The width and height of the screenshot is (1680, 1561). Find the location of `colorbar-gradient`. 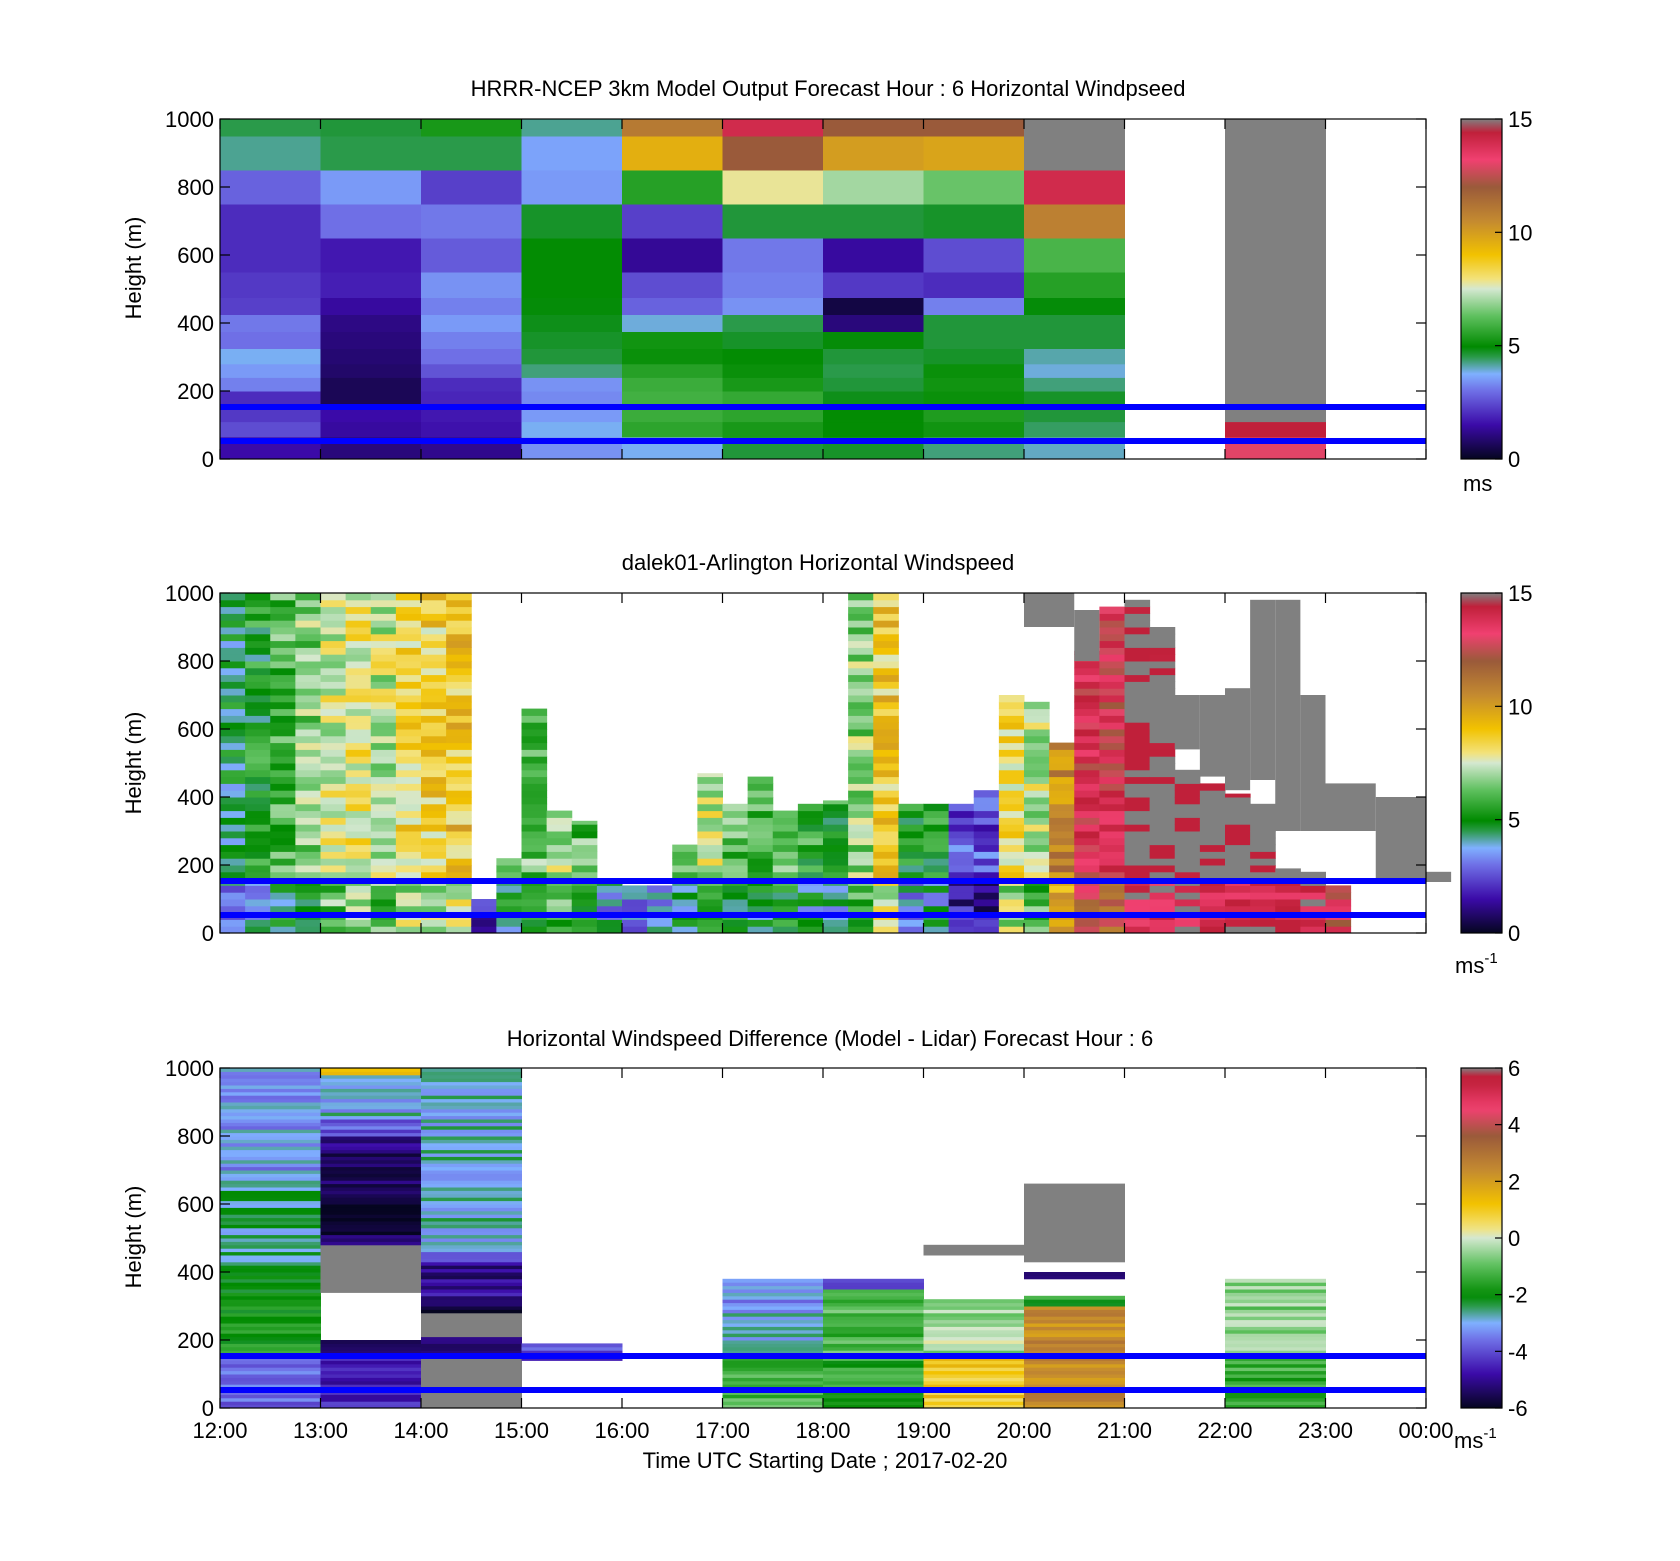

colorbar-gradient is located at coordinates (1481, 289).